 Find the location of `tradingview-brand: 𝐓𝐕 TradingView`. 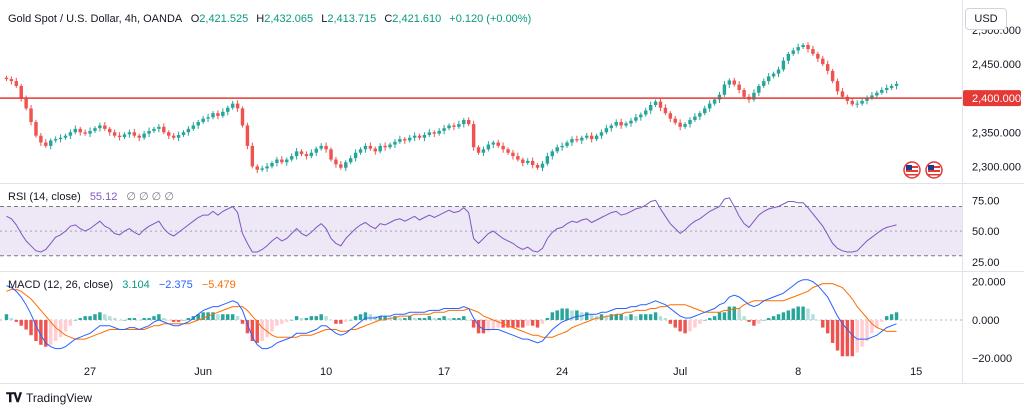

tradingview-brand: 𝐓𝐕 TradingView is located at coordinates (49, 398).